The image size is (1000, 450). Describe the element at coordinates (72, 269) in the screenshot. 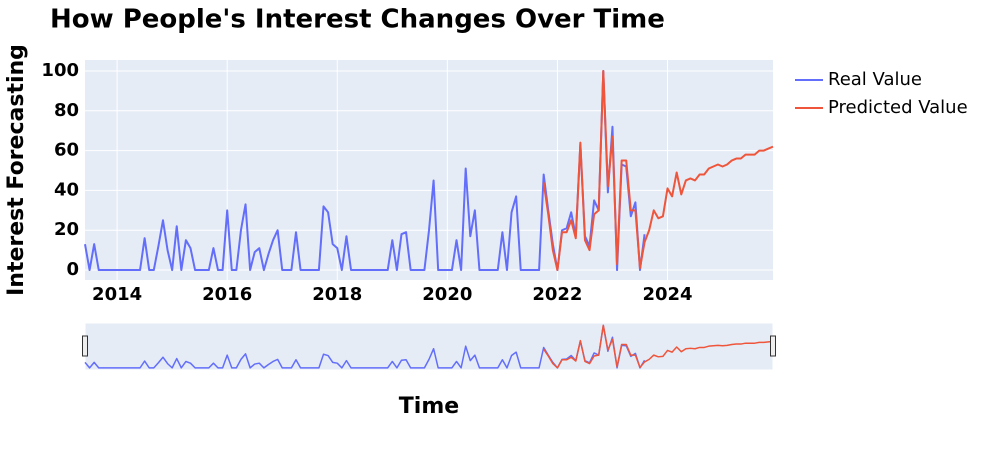

I see `y-tick-label: 0` at that location.